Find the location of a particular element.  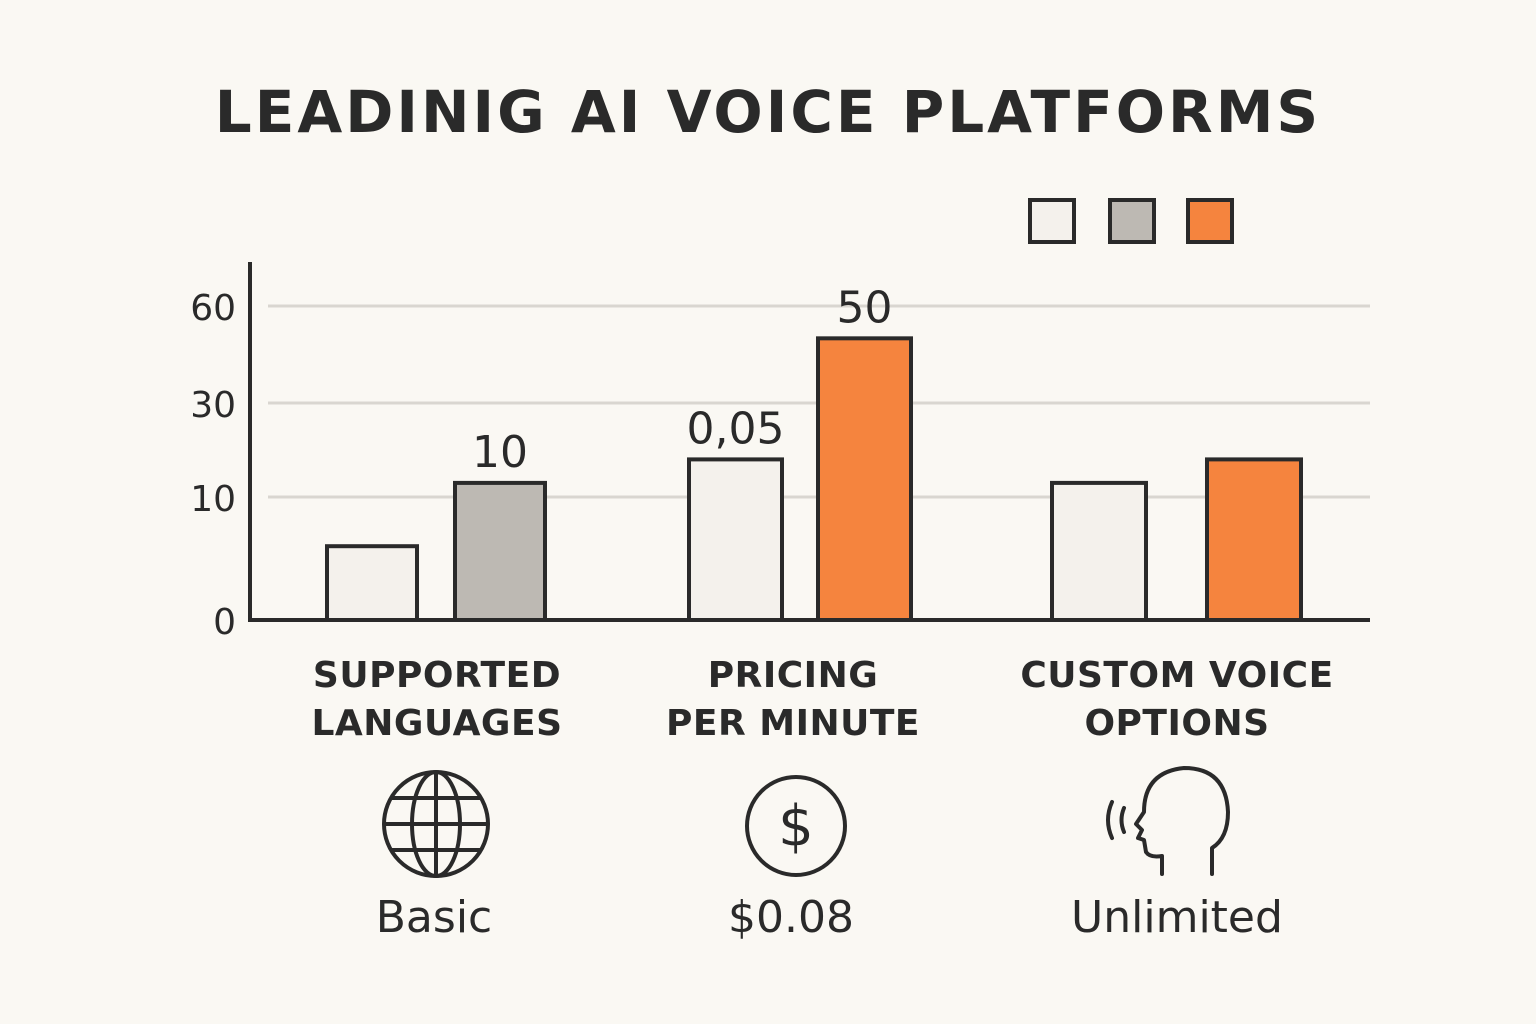

category-label-supported-languages: SUPPORTED LANGUAGES is located at coordinates (437, 700).